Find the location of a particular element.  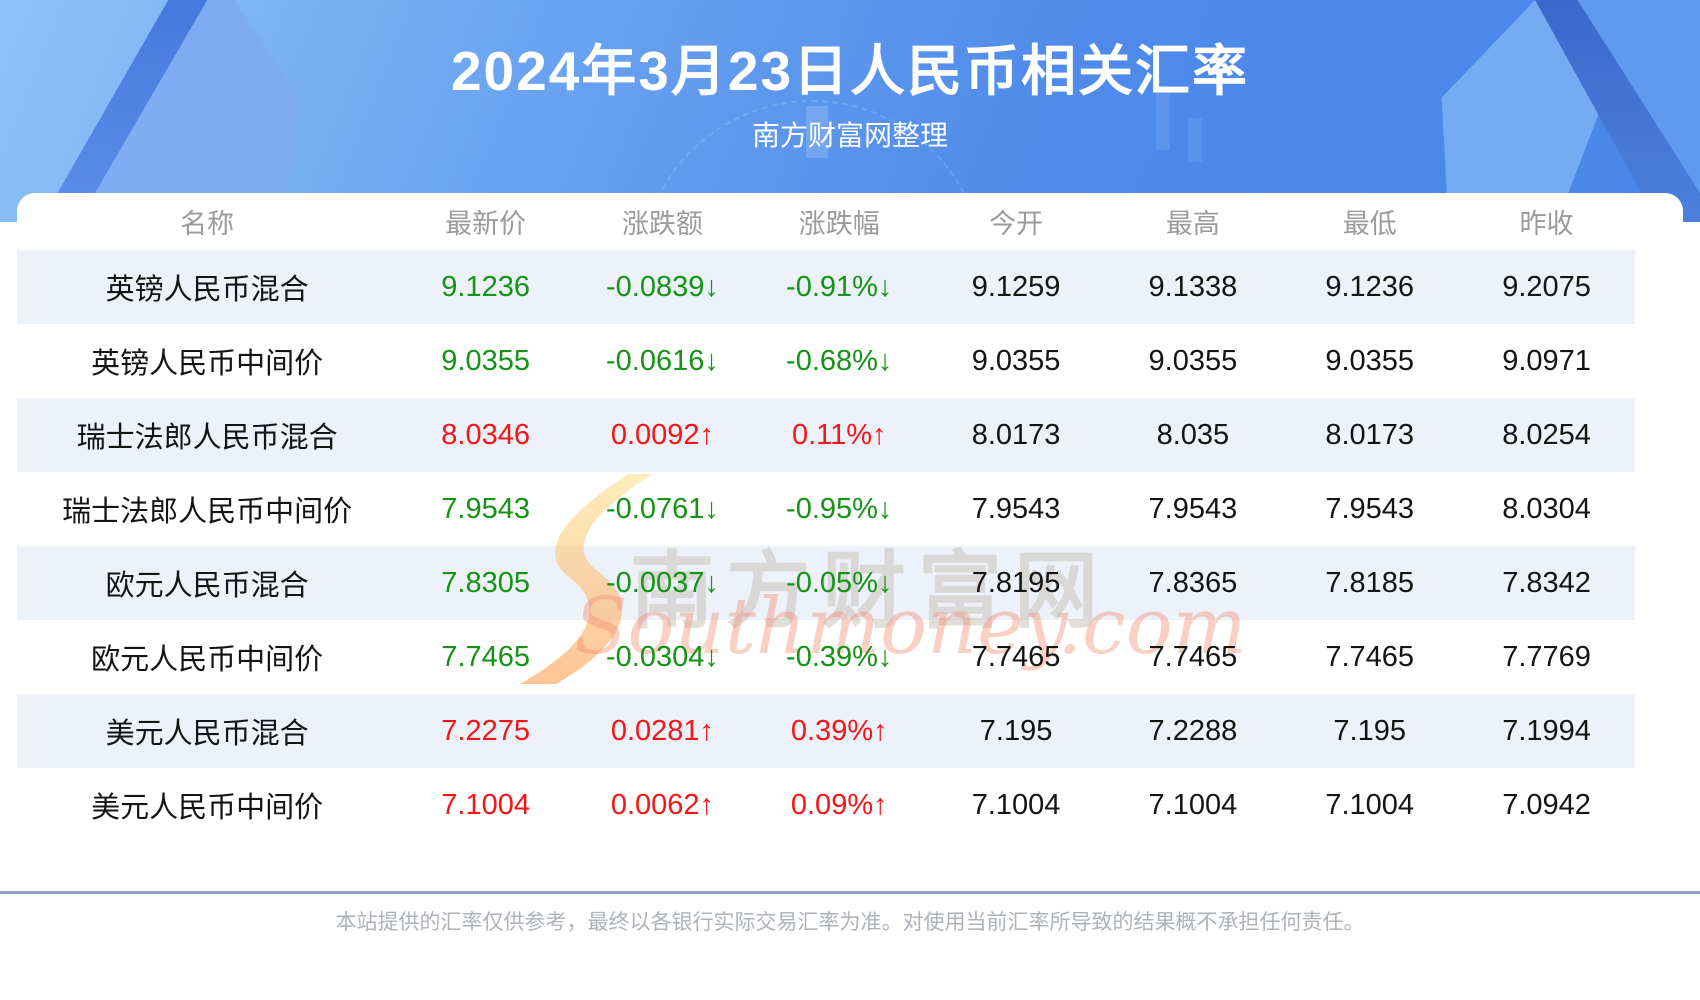

cell-change: -0.0761↓ is located at coordinates (662, 508).